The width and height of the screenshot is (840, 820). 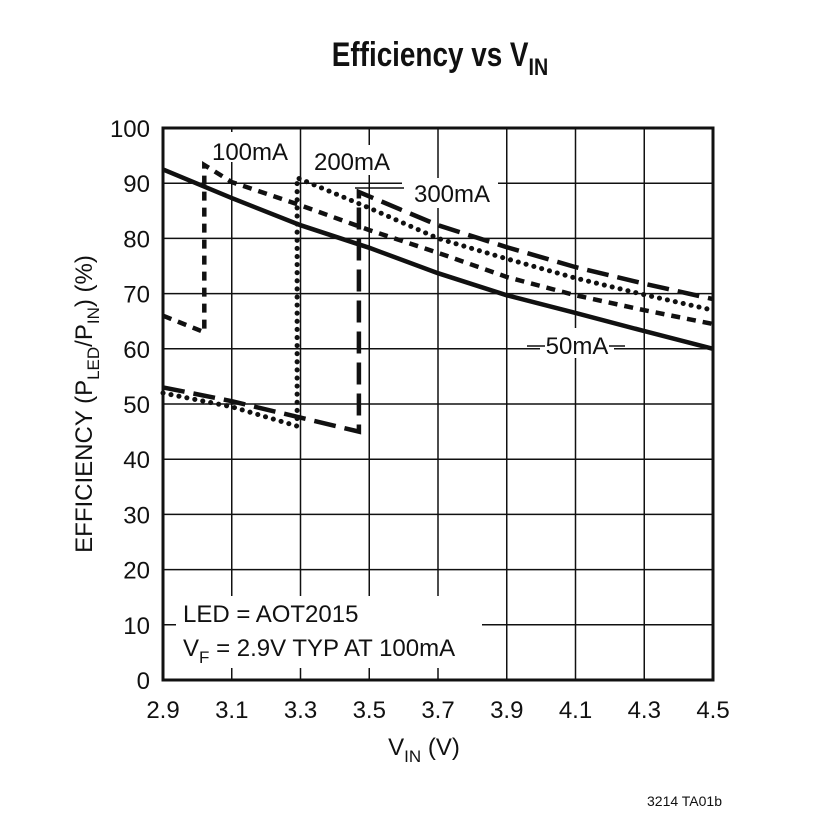 I want to click on annotation-vf: VF = 2.9V TYP AT 100mA, so click(x=319, y=651).